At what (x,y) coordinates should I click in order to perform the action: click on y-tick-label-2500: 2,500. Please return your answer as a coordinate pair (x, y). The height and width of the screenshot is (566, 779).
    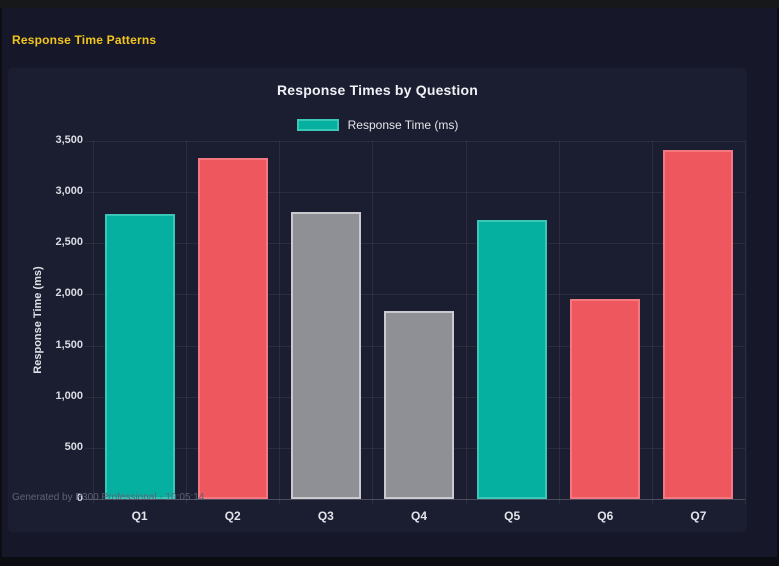
    Looking at the image, I should click on (69, 242).